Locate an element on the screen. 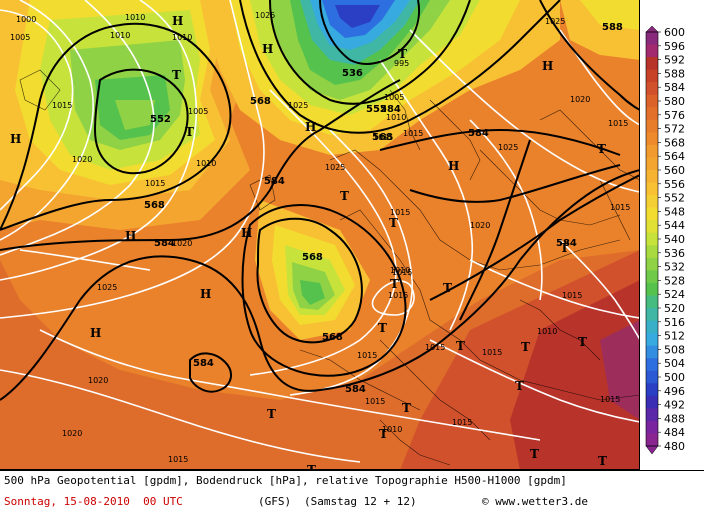 The width and height of the screenshot is (704, 513). legend-tick-label: 492 is located at coordinates (674, 405).